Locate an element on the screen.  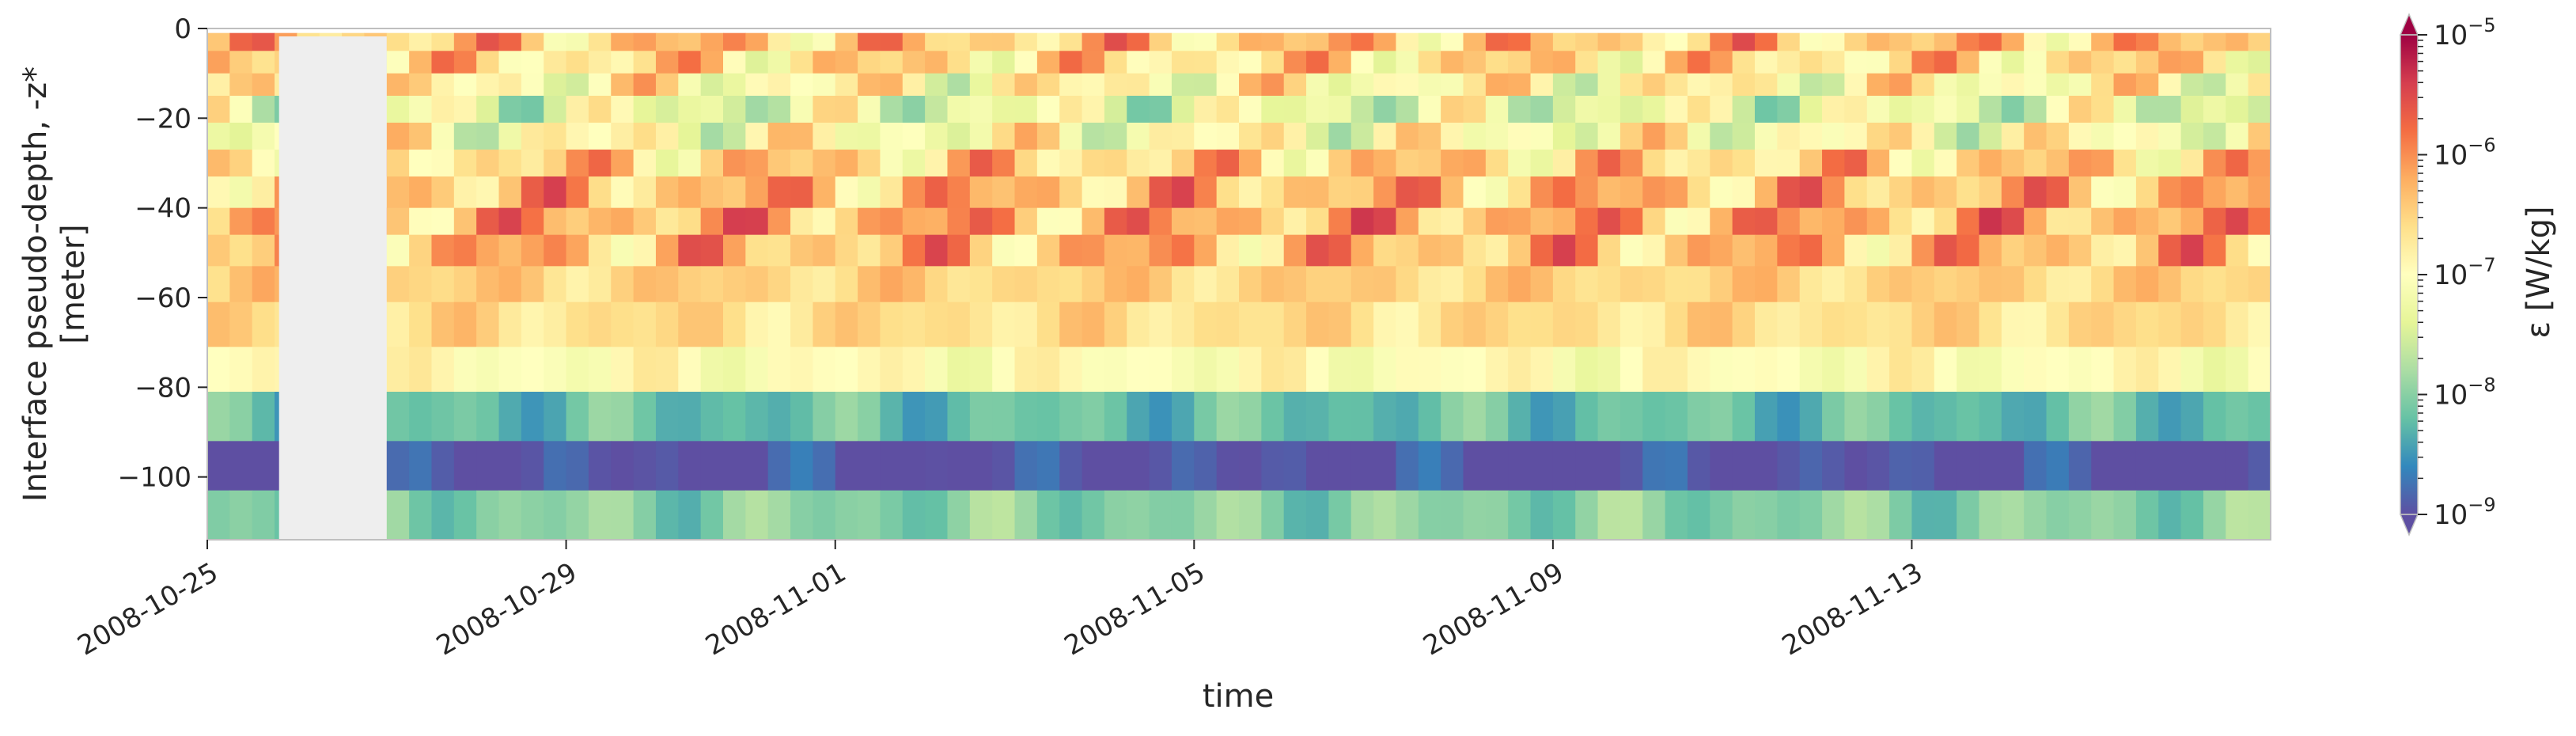
y-tick-label: −60 is located at coordinates (162, 298).